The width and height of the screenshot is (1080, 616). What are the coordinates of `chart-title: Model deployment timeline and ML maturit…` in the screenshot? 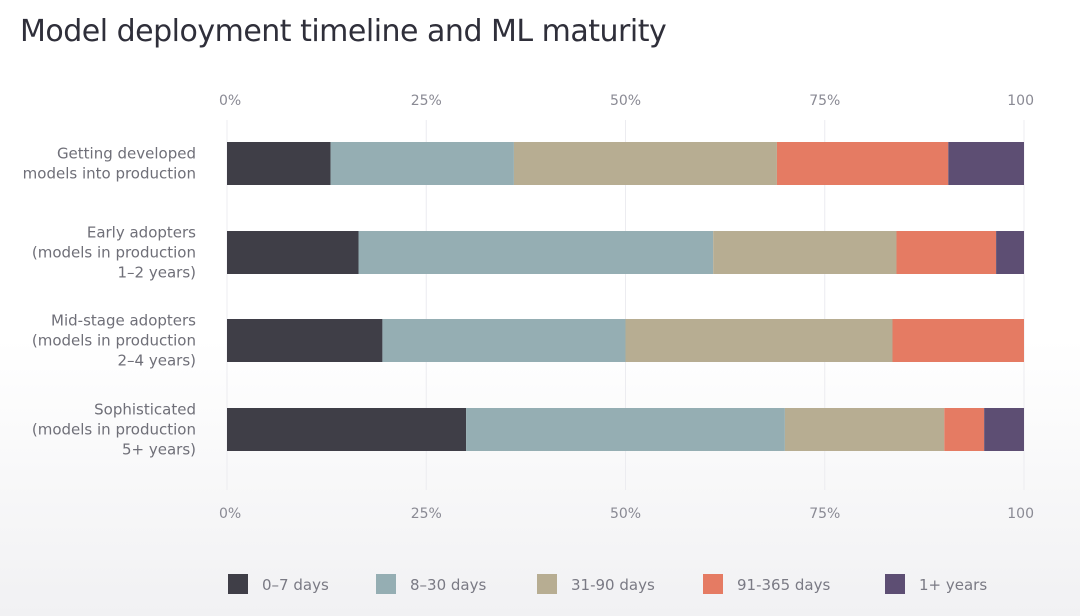 It's located at (343, 31).